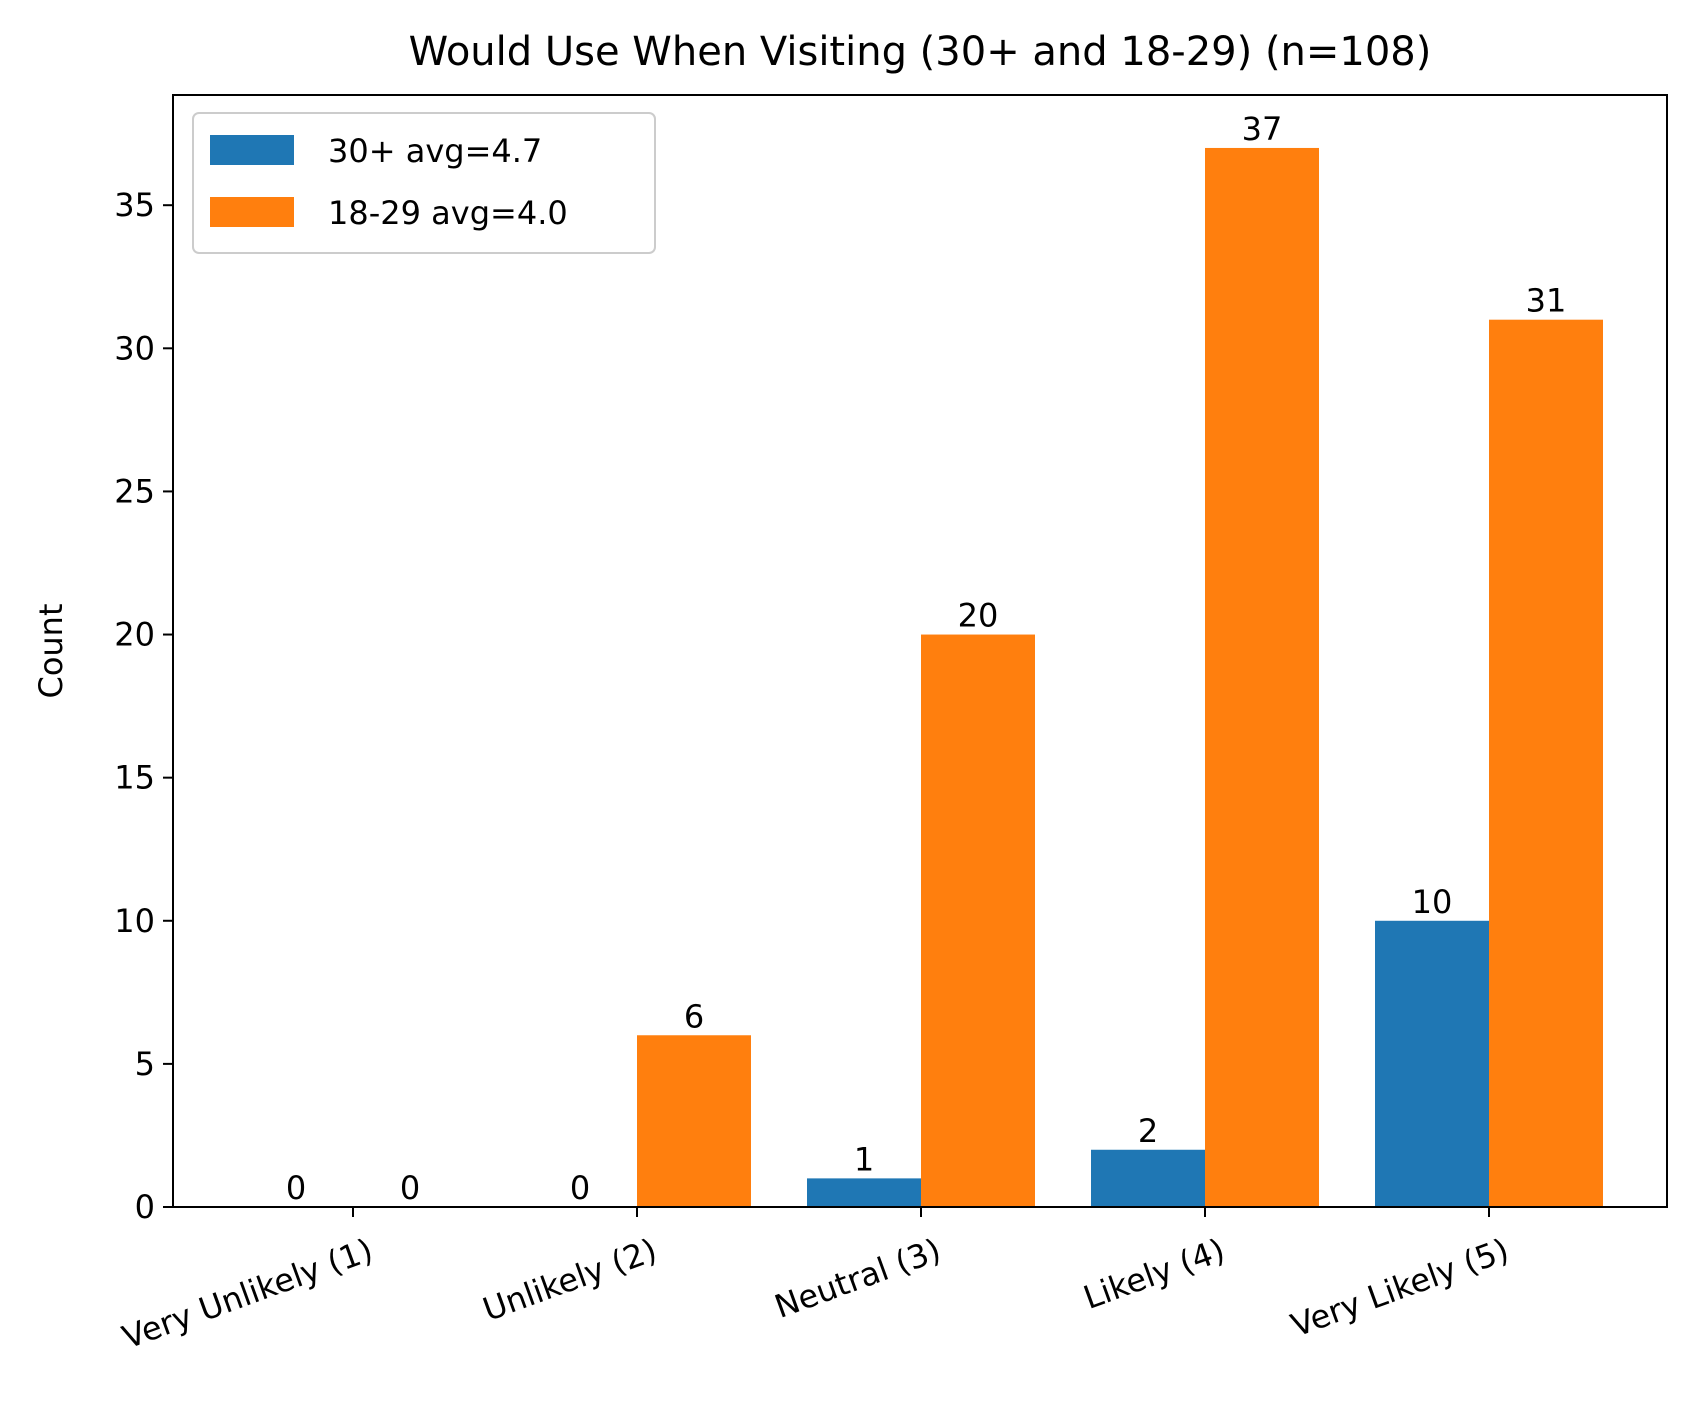 The height and width of the screenshot is (1417, 1688). I want to click on bar-label-30plus-3: 2, so click(1148, 1131).